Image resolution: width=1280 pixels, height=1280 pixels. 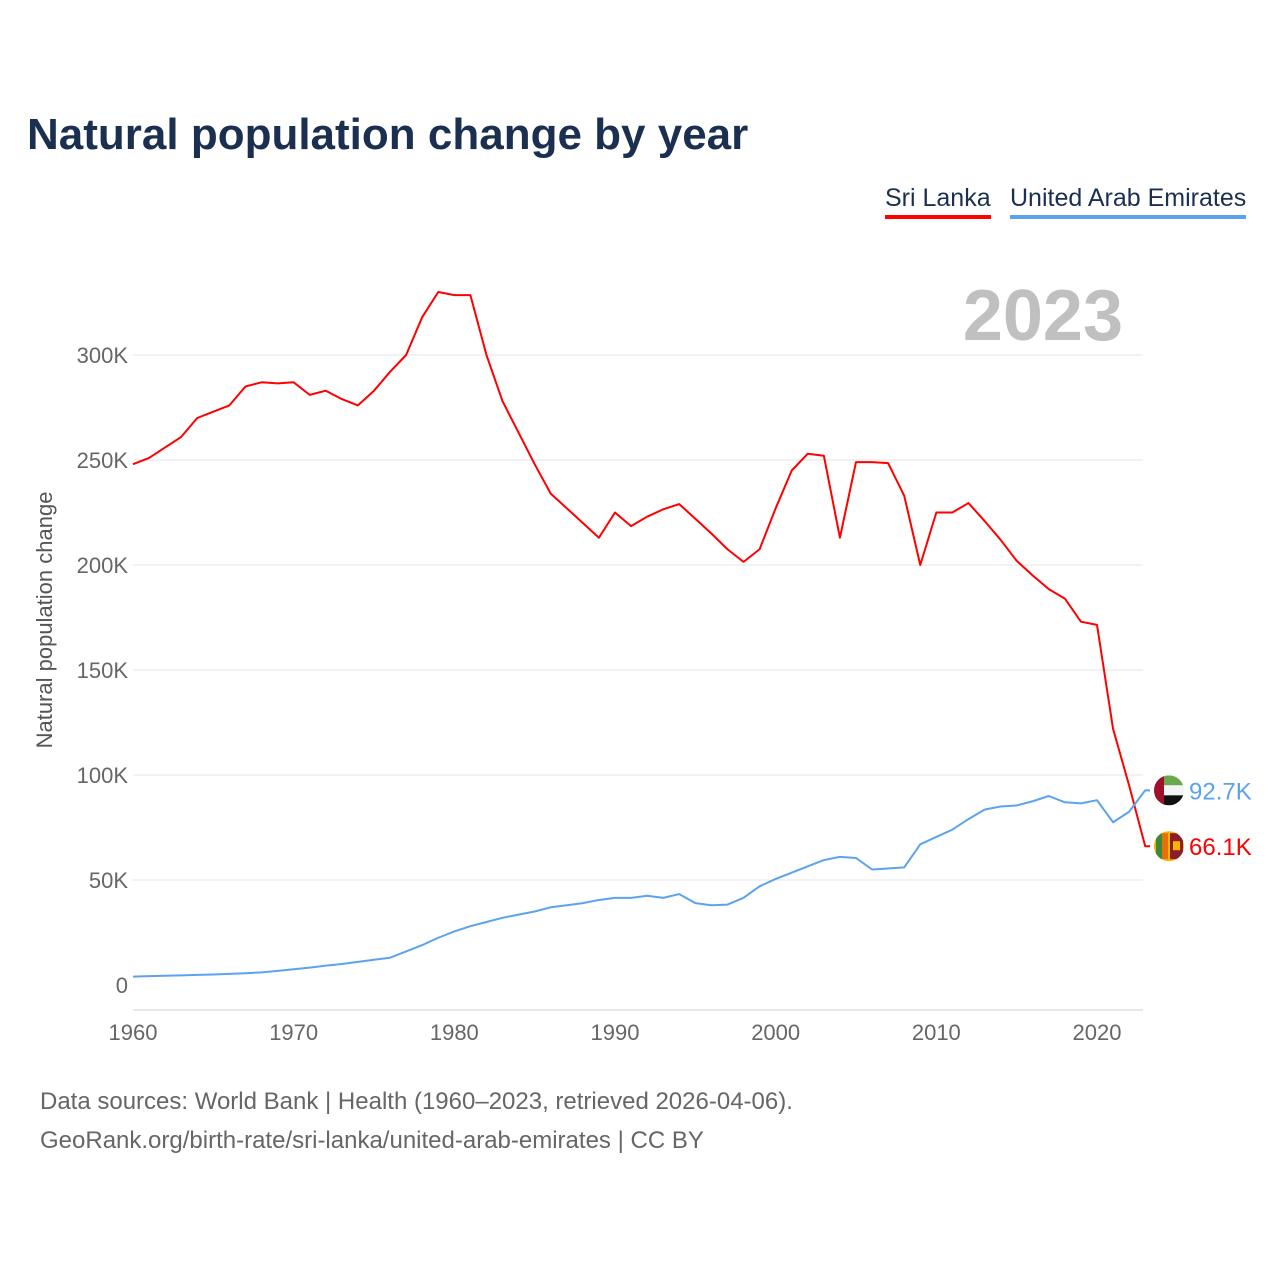 I want to click on uae-flag-icon, so click(x=1169, y=790).